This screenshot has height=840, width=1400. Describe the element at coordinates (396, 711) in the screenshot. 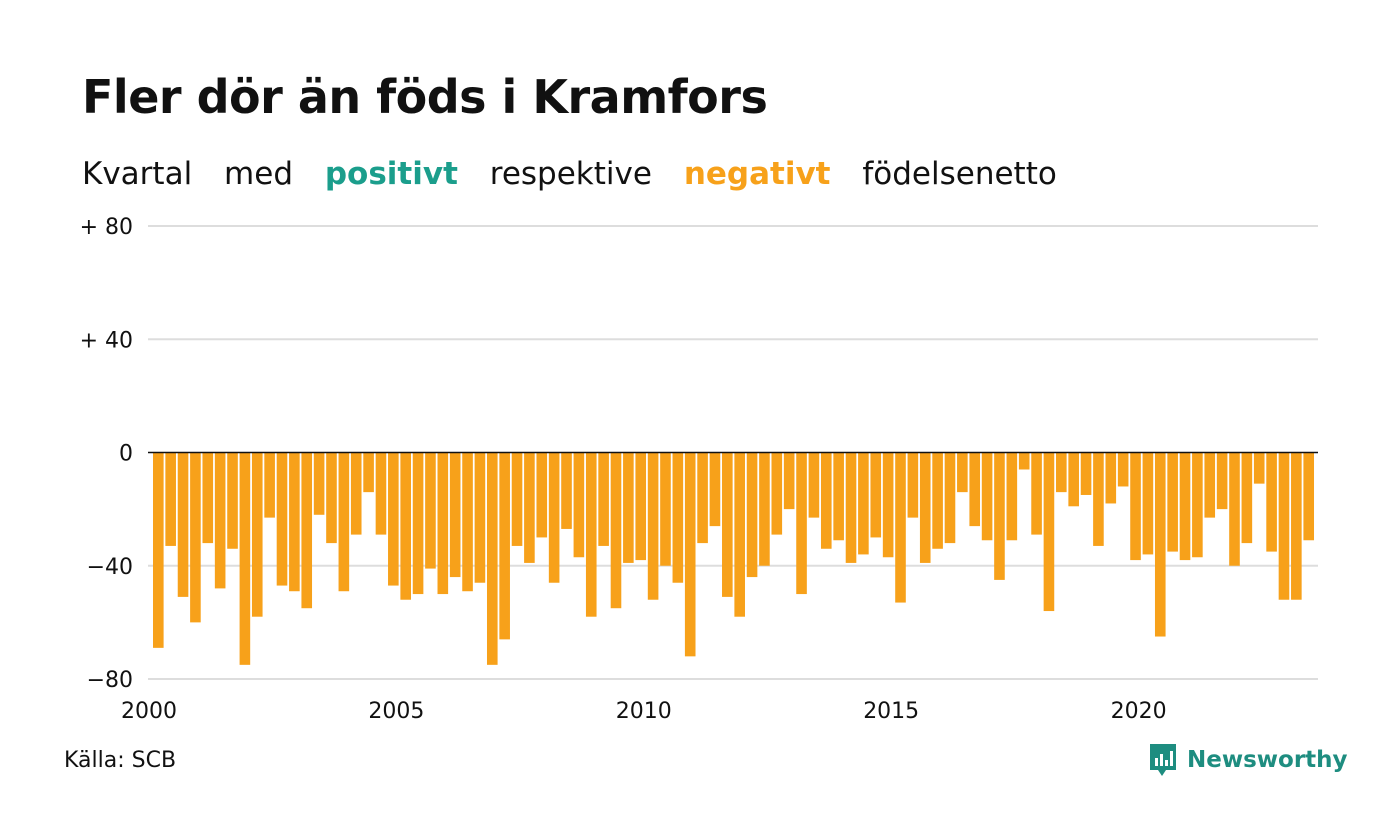

I see `x-tick-label: 2005` at that location.